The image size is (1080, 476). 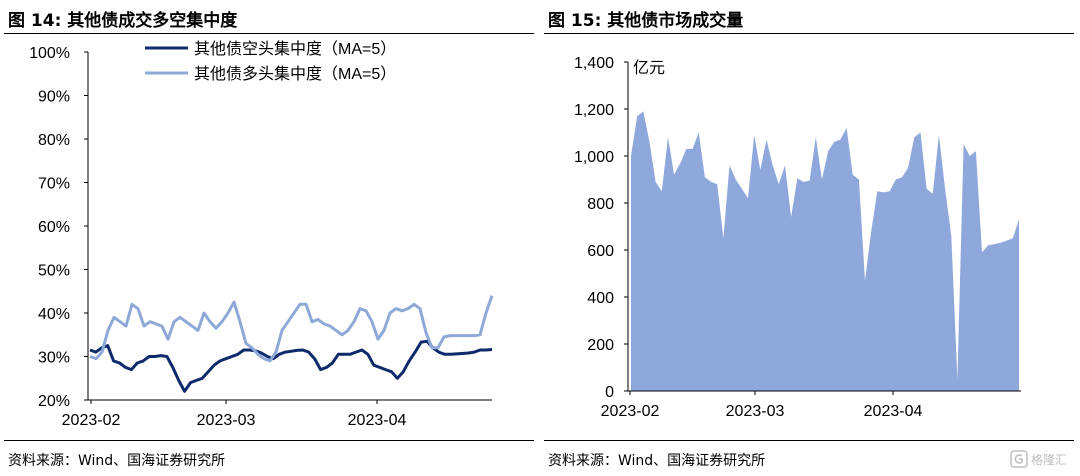 I want to click on y-tick-label: 30%, so click(x=54, y=358).